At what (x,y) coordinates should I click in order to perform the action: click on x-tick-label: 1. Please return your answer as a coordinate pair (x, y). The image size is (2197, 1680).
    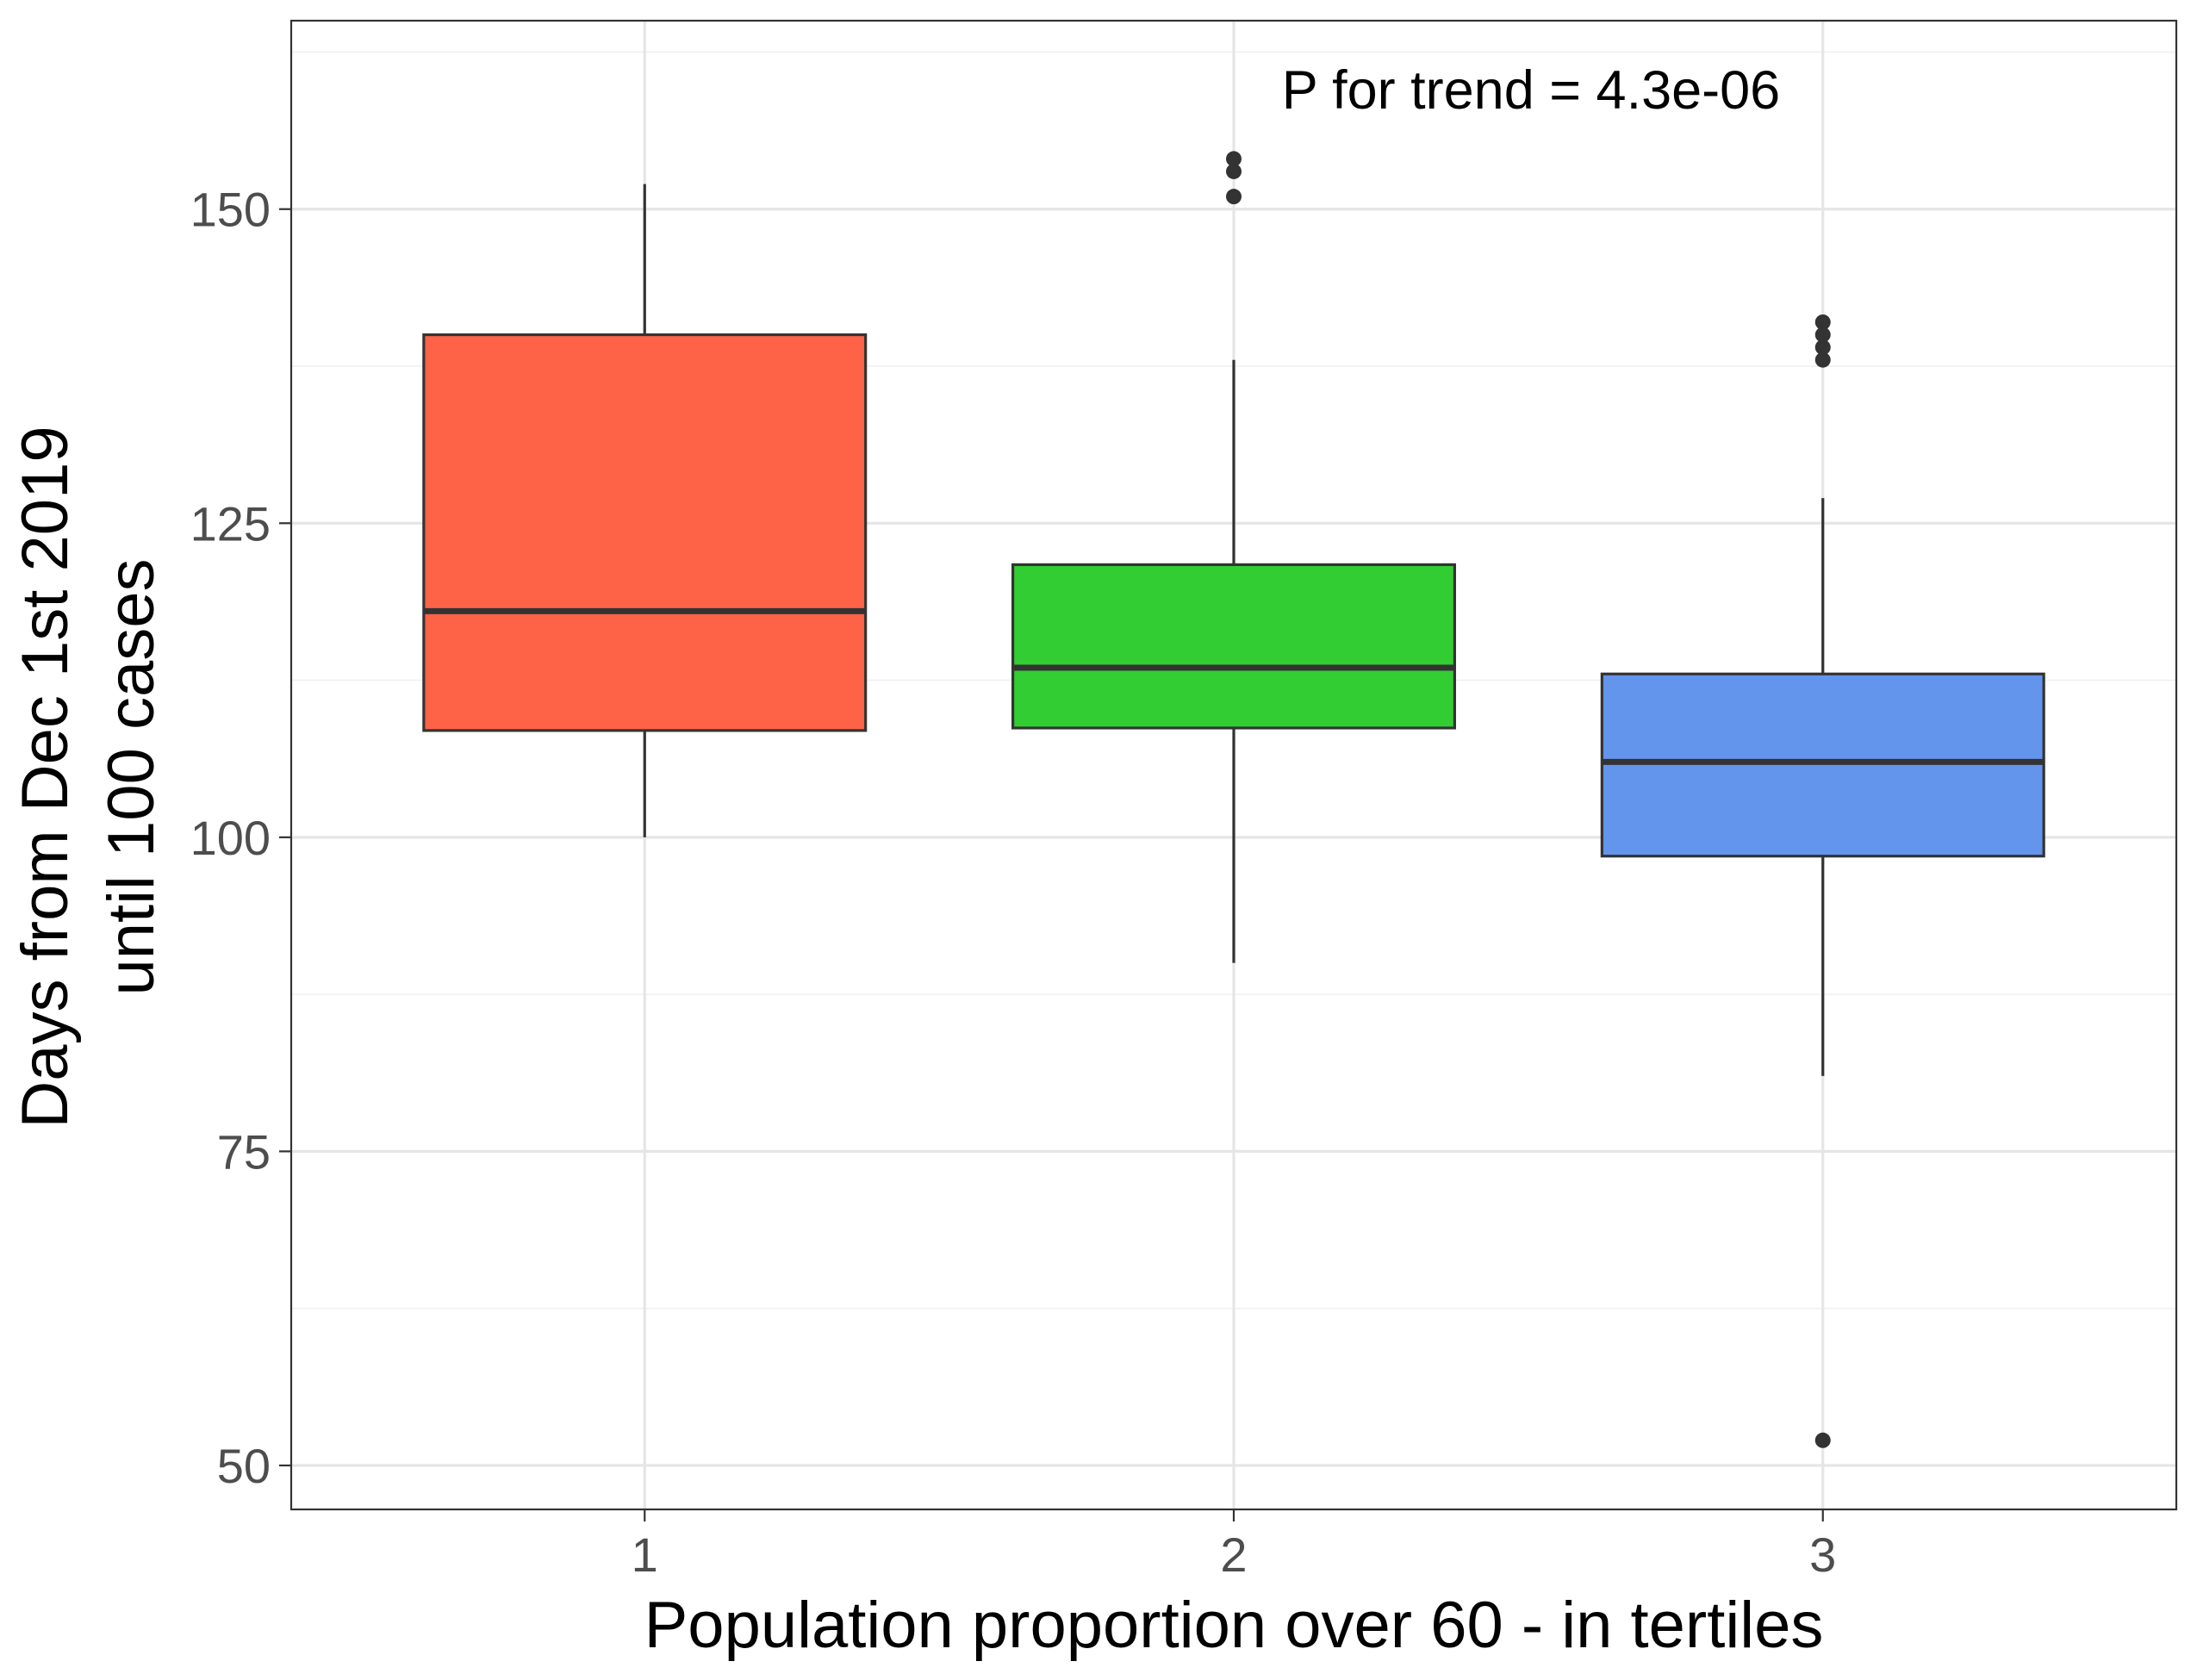
    Looking at the image, I should click on (645, 1555).